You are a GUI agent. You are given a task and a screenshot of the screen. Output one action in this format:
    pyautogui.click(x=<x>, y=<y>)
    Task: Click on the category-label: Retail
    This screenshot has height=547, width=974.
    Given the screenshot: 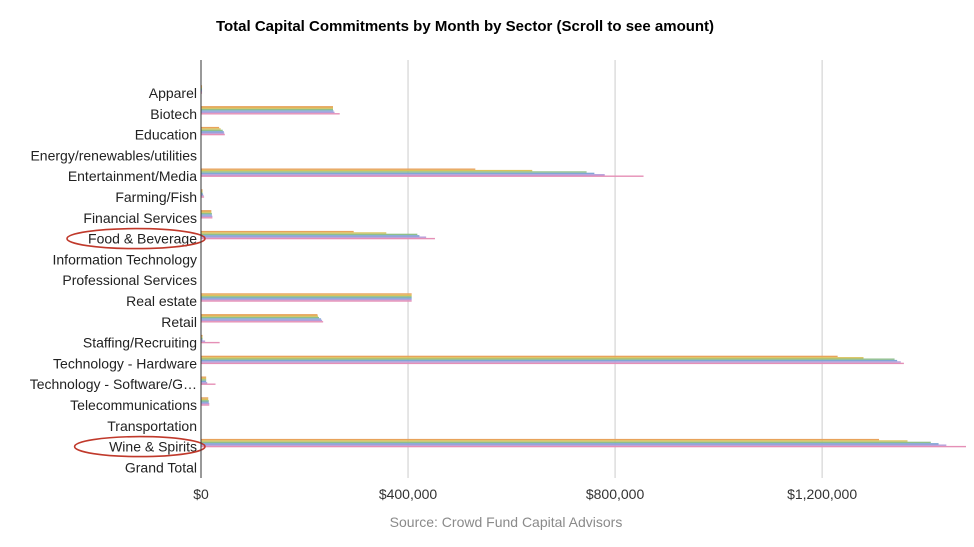 What is the action you would take?
    pyautogui.click(x=179, y=322)
    